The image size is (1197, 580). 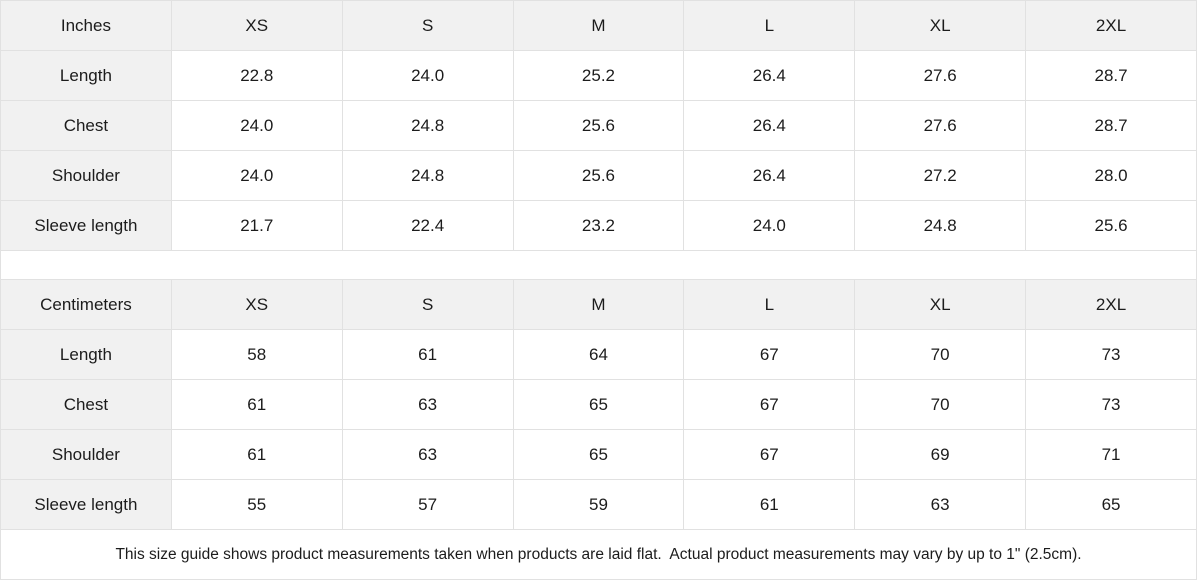 What do you see at coordinates (1111, 454) in the screenshot?
I see `measurement-cell: 71` at bounding box center [1111, 454].